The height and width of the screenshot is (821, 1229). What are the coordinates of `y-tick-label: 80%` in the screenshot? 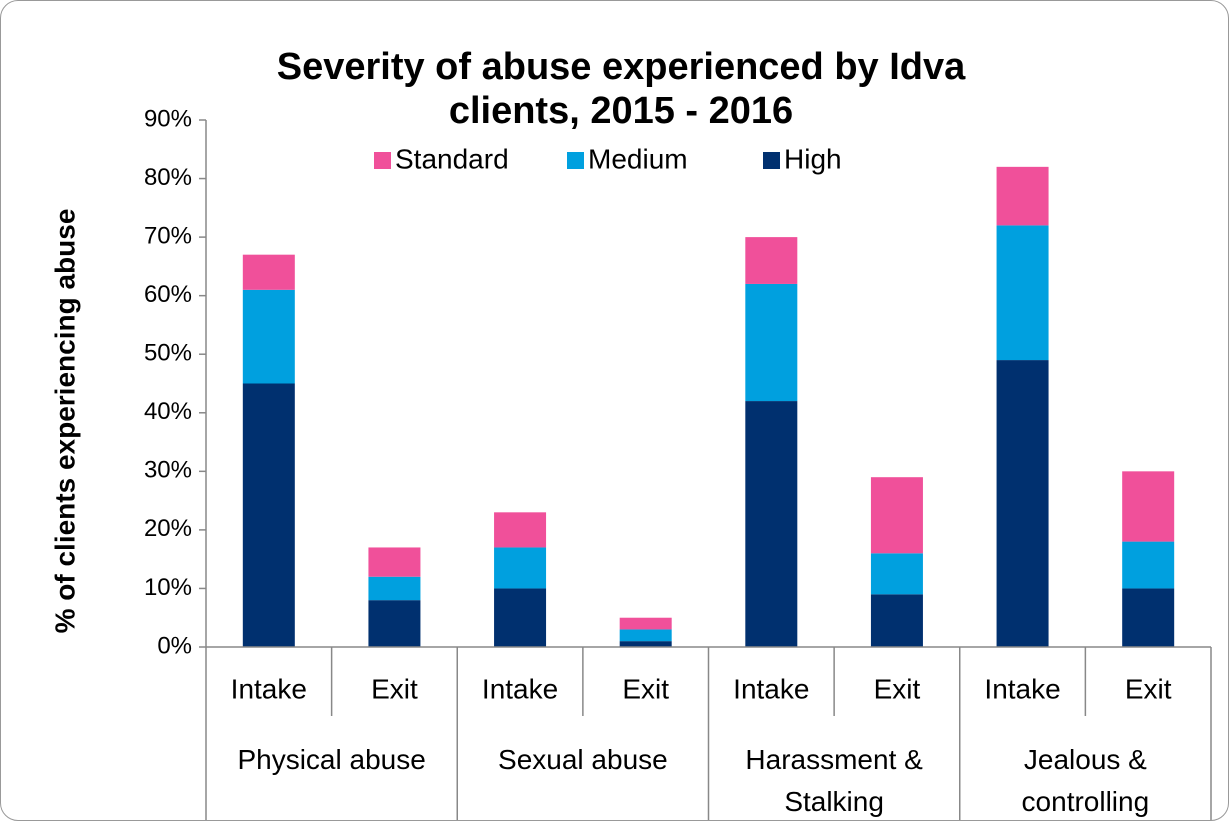 It's located at (168, 177).